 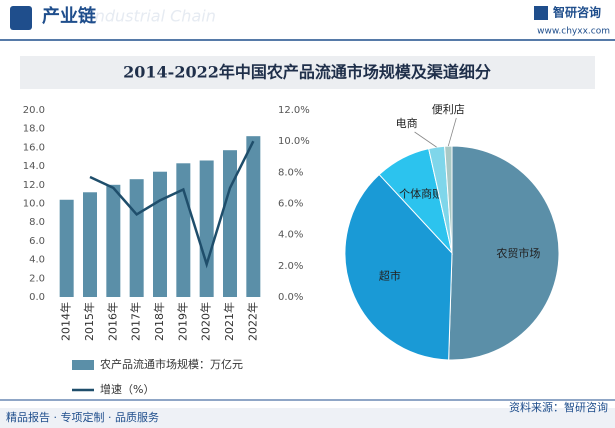 I want to click on x-tick-label: 2022年, so click(x=252, y=321).